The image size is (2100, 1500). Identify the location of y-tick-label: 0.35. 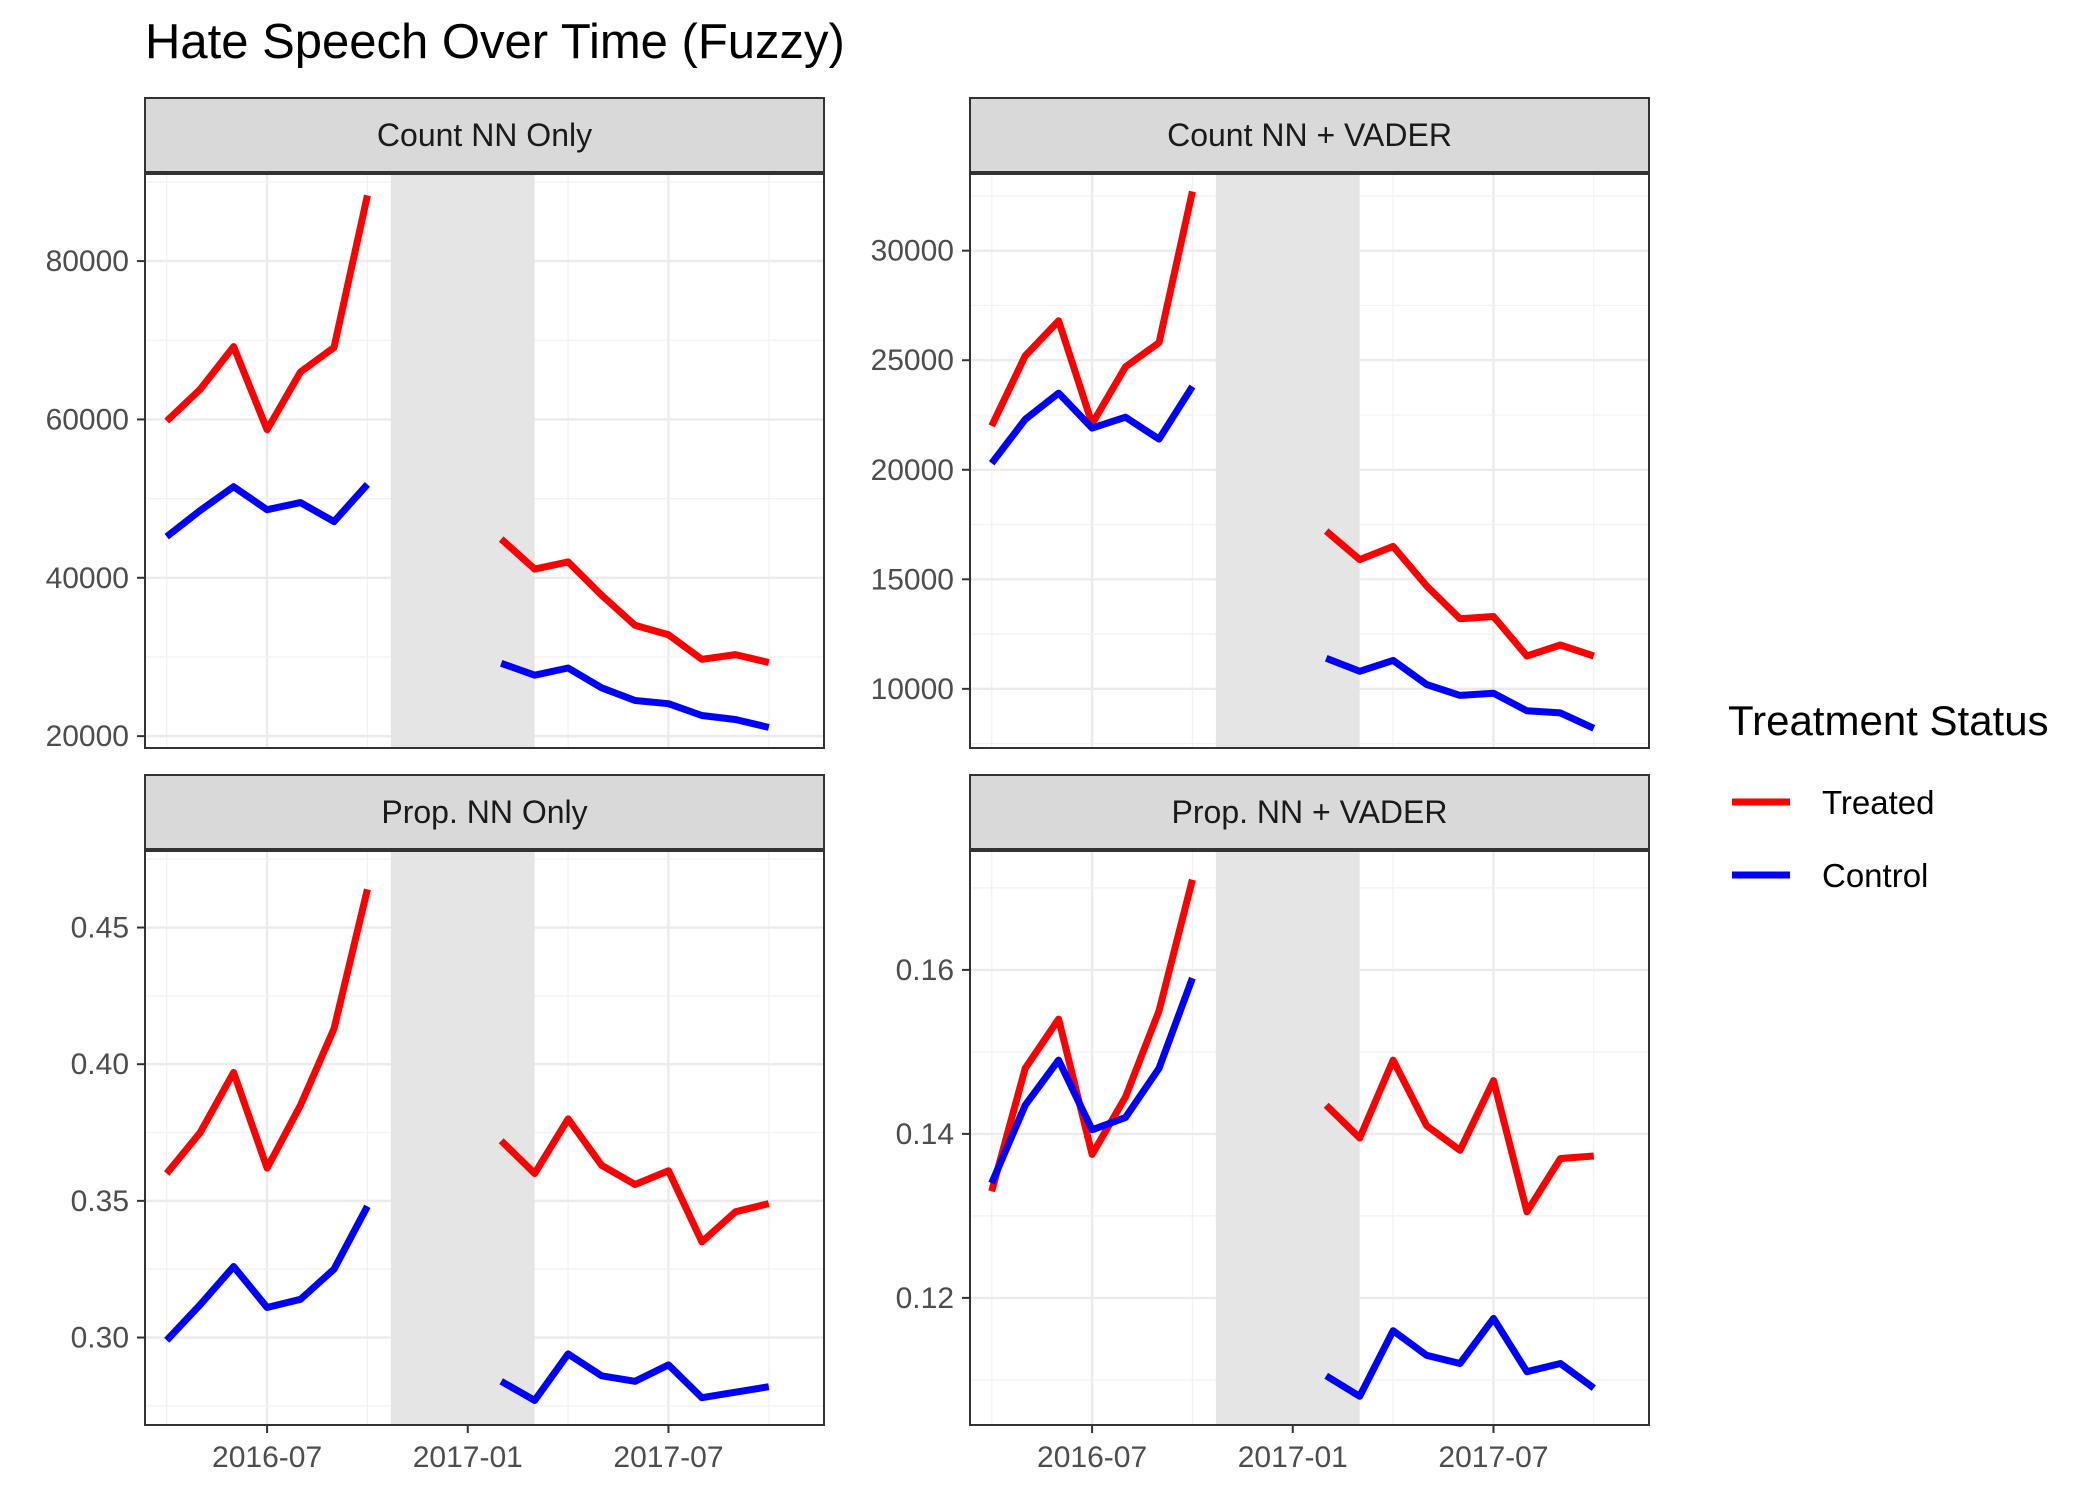
(100, 1201).